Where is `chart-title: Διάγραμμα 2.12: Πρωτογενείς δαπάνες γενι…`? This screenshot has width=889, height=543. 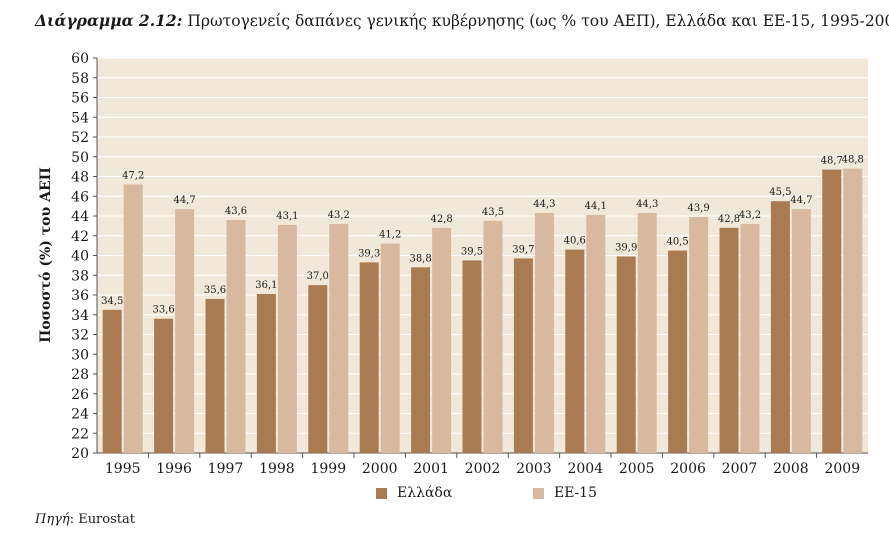
chart-title: Διάγραμμα 2.12: Πρωτογενείς δαπάνες γενι… is located at coordinates (462, 20).